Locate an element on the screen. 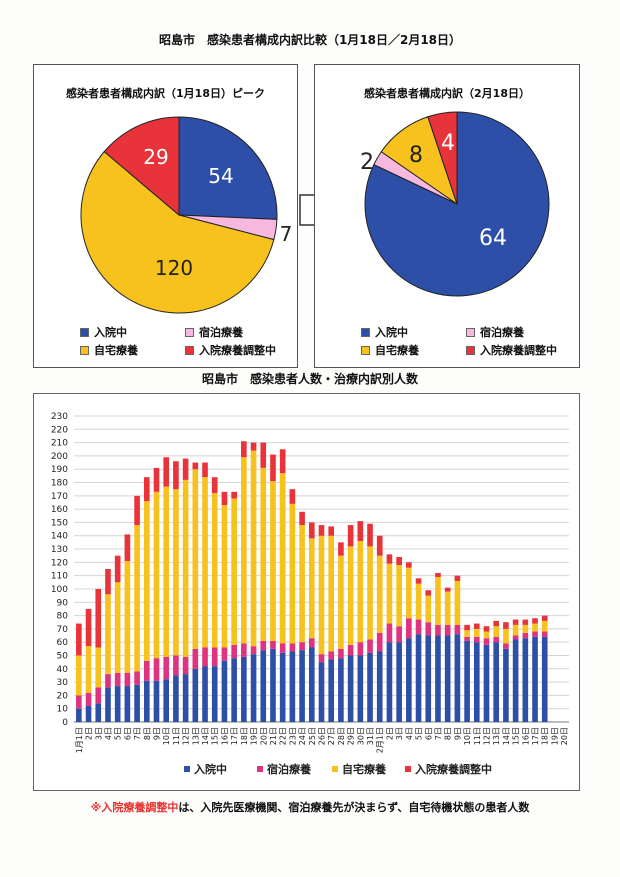 This screenshot has height=877, width=620. pie-data-label: 4 is located at coordinates (448, 143).